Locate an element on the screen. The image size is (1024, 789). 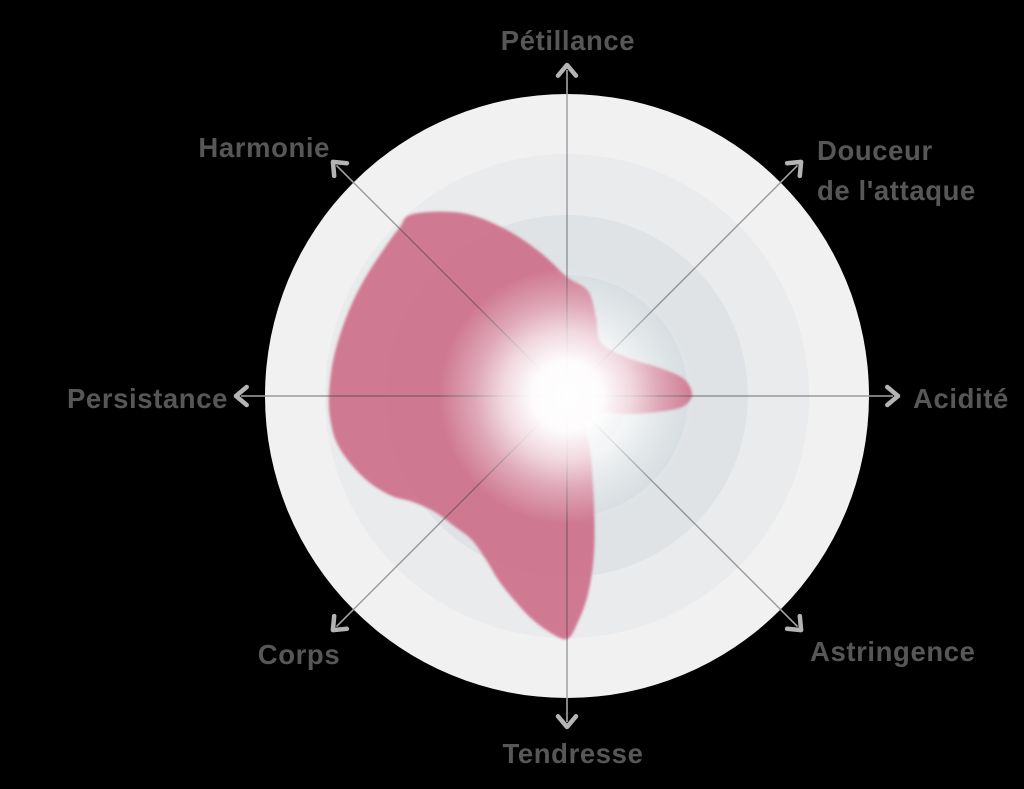
axis-arrowhead-harmonie is located at coordinates (340, 169).